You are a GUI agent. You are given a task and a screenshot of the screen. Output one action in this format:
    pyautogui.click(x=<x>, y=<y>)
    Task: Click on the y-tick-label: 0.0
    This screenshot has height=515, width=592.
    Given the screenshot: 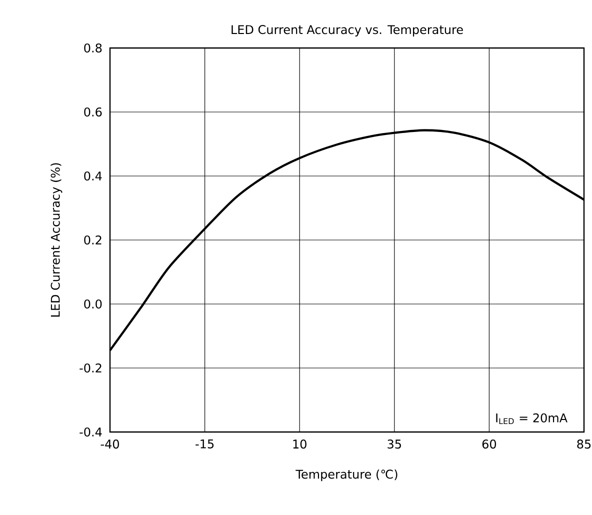 What is the action you would take?
    pyautogui.click(x=93, y=304)
    